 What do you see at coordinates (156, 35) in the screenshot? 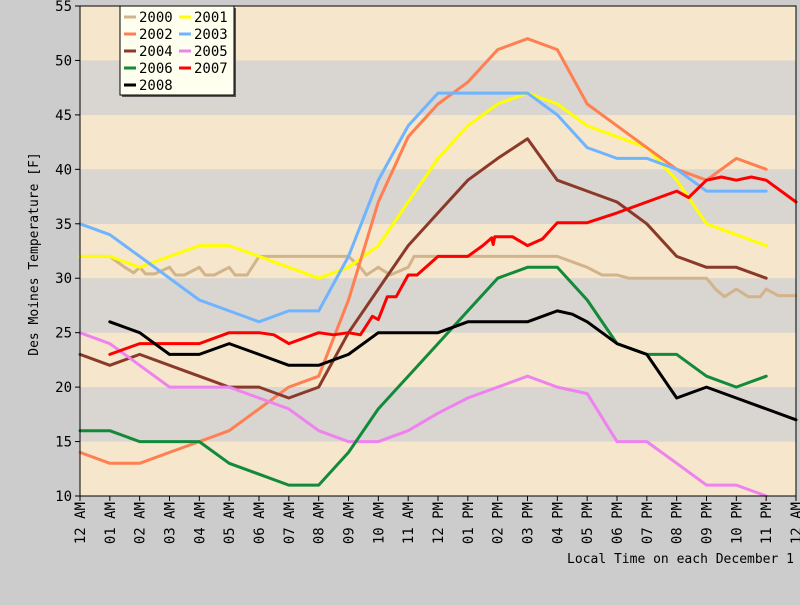
I see `legend-label-2002: 2002` at bounding box center [156, 35].